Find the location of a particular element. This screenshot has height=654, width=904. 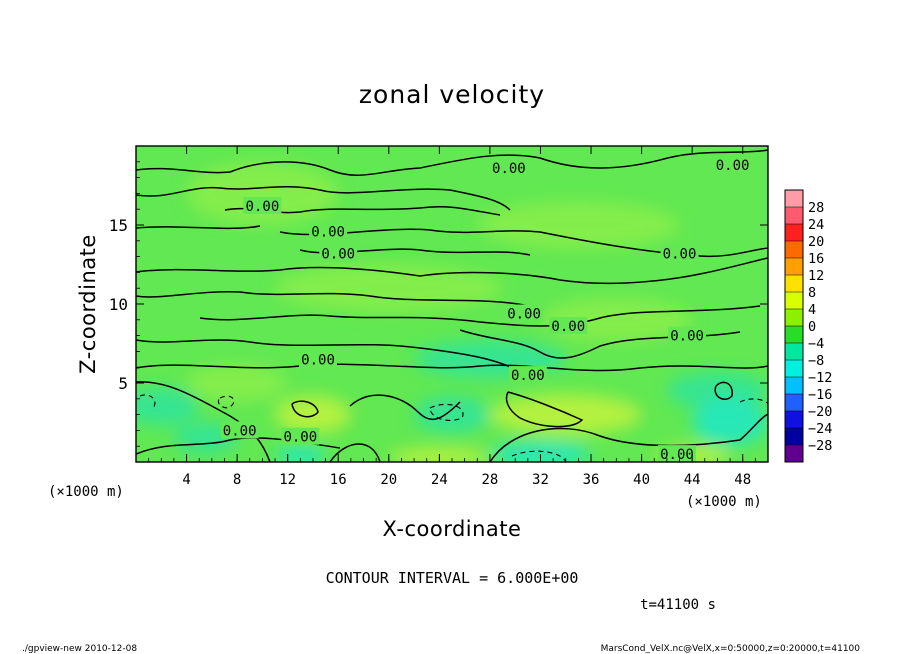

x-unit-label: (×1000 m) is located at coordinates (86, 492).